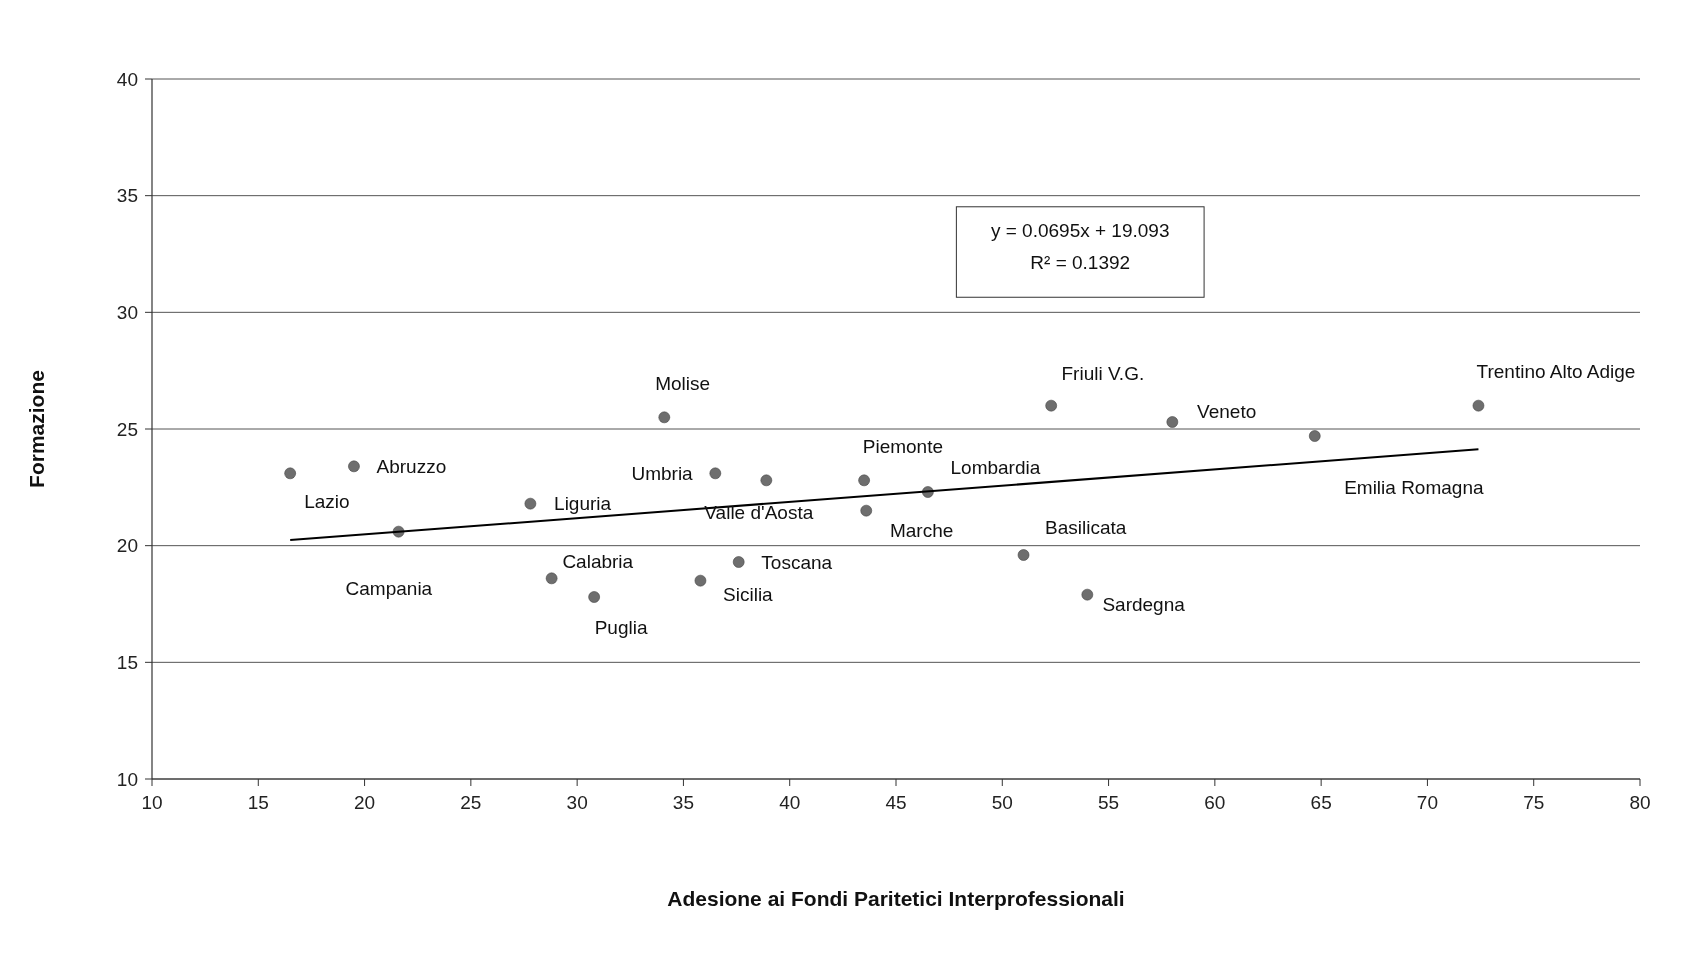 The image size is (1689, 958). Describe the element at coordinates (127, 546) in the screenshot. I see `y-tick-label: 20` at that location.